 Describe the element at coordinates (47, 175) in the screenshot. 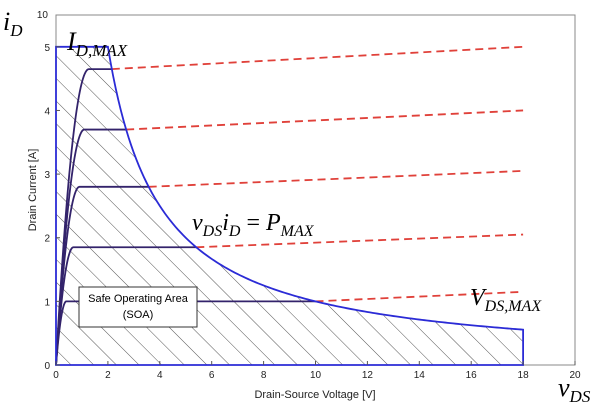

I see `y-tick-label: 3` at that location.